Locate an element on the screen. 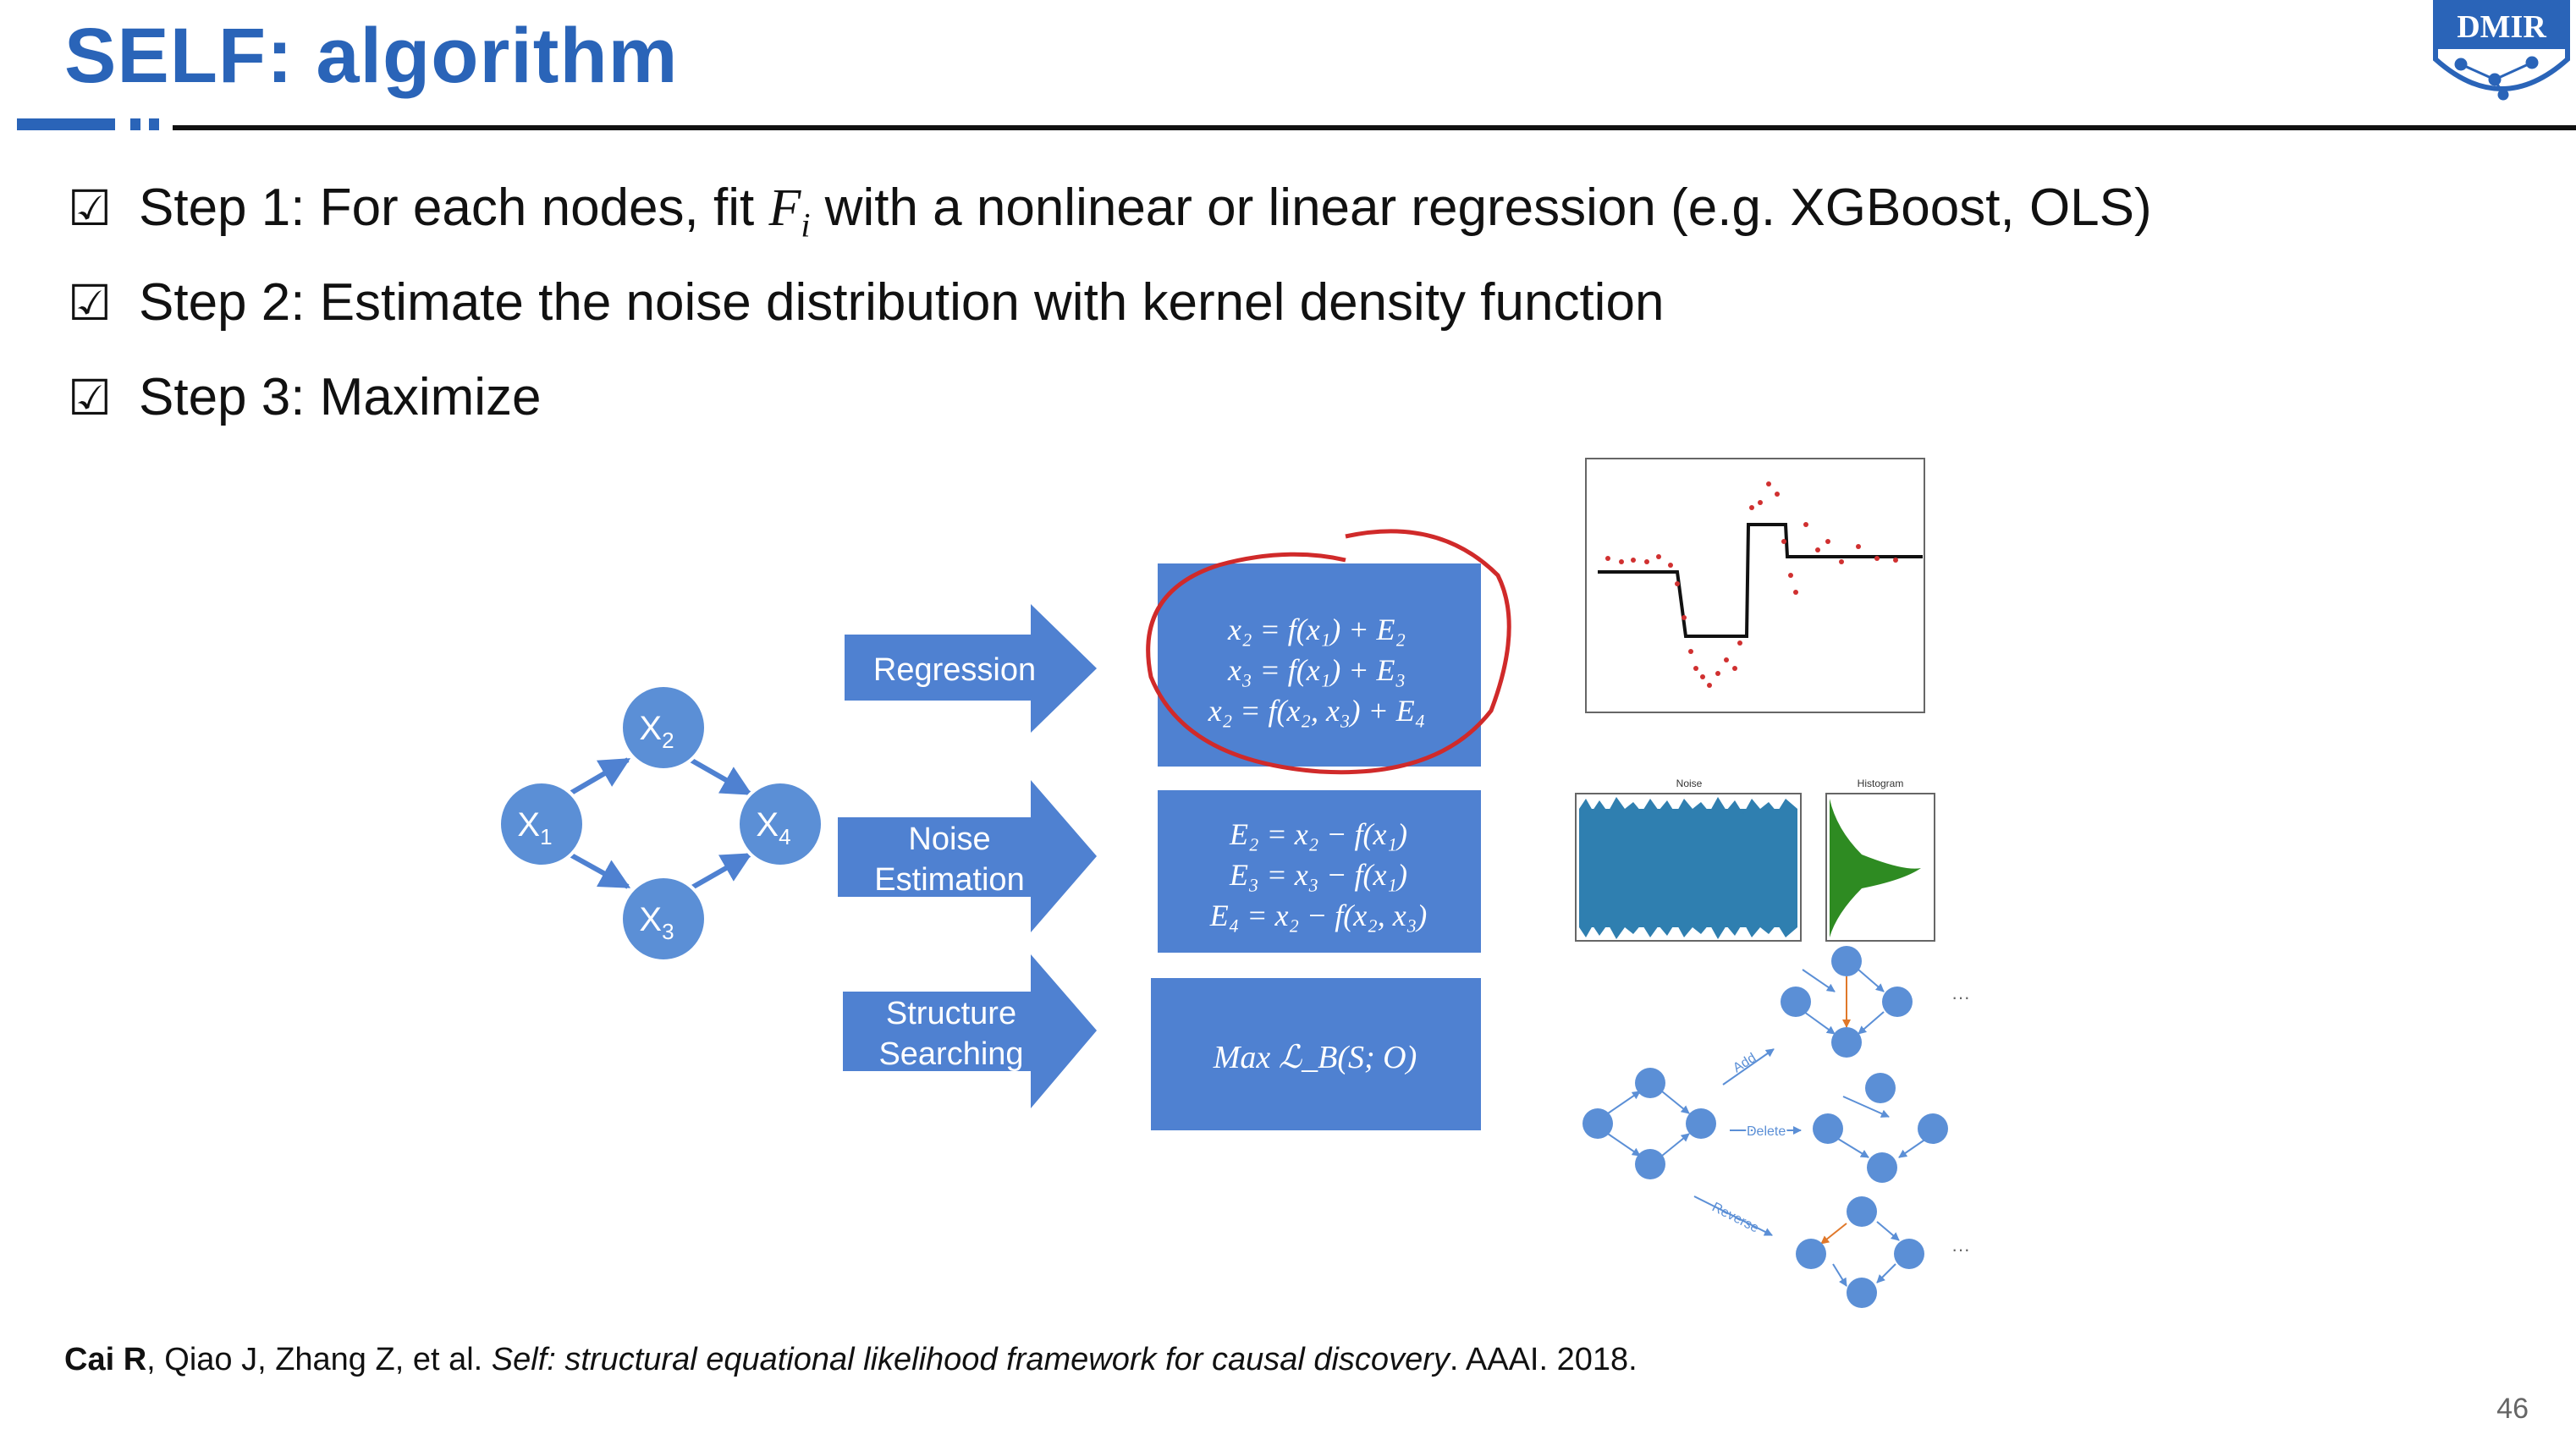 The width and height of the screenshot is (2576, 1440). ellipsis-1: ··· is located at coordinates (1960, 997).